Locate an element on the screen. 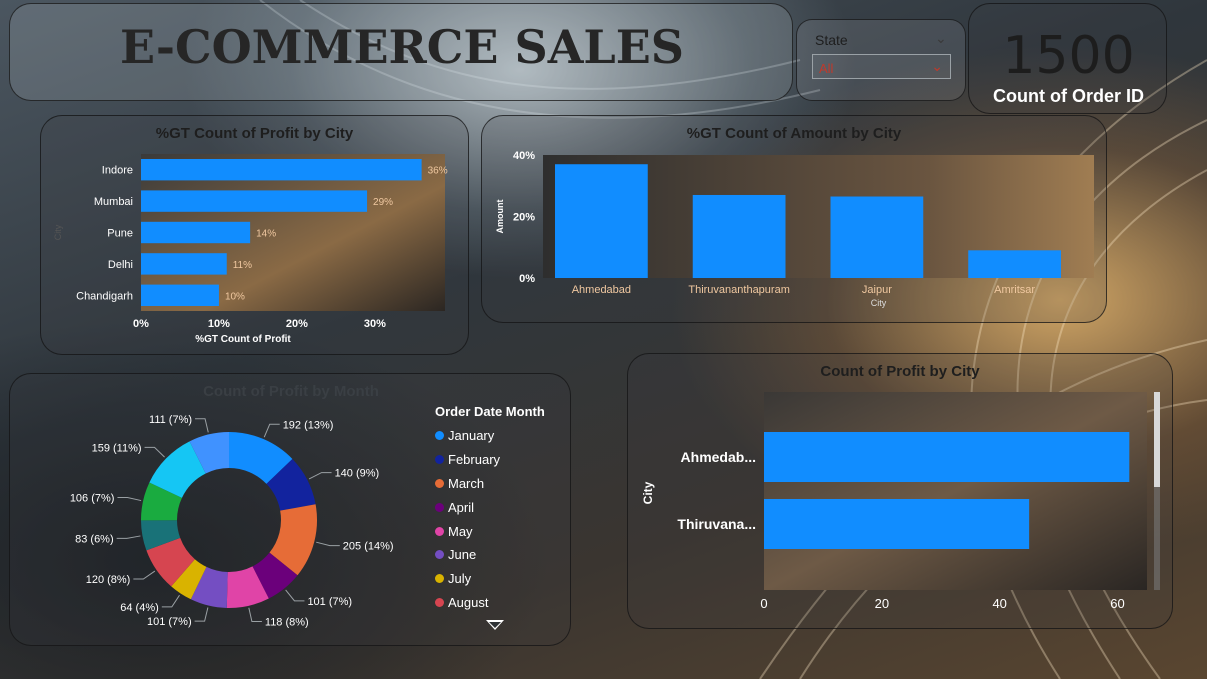 This screenshot has width=1207, height=679. kpi-value: 1500 is located at coordinates (1068, 56).